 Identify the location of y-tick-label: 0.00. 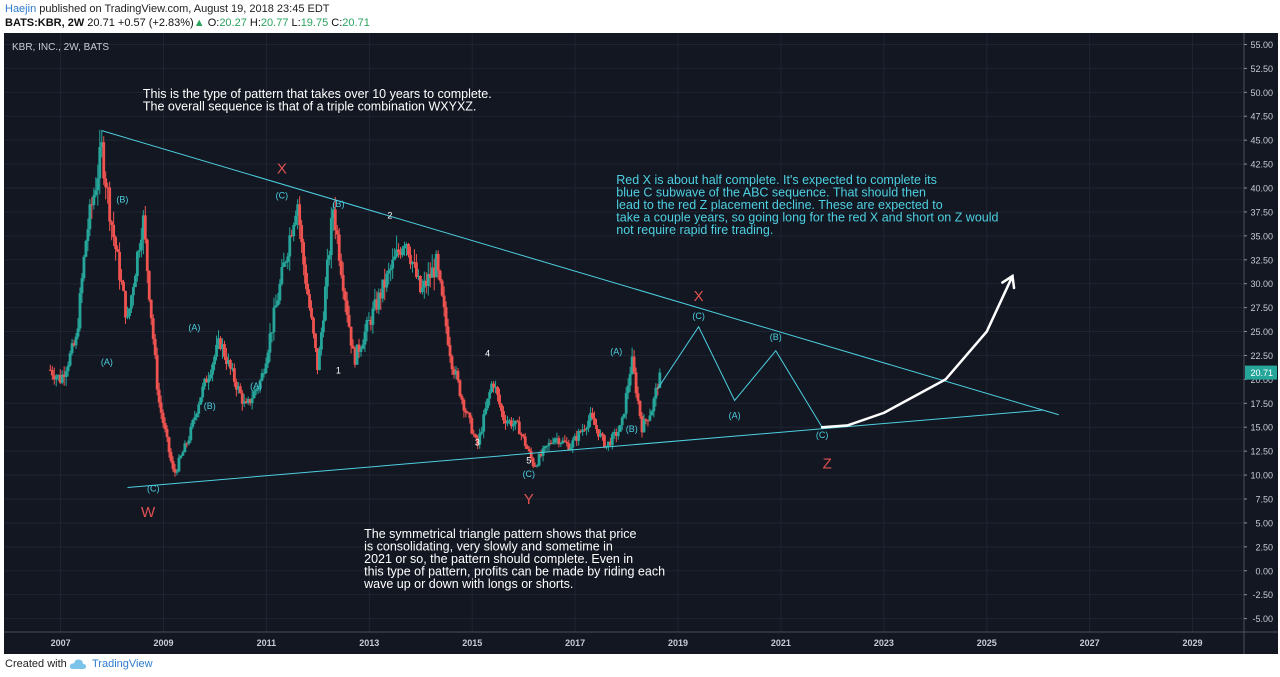
(1264, 571).